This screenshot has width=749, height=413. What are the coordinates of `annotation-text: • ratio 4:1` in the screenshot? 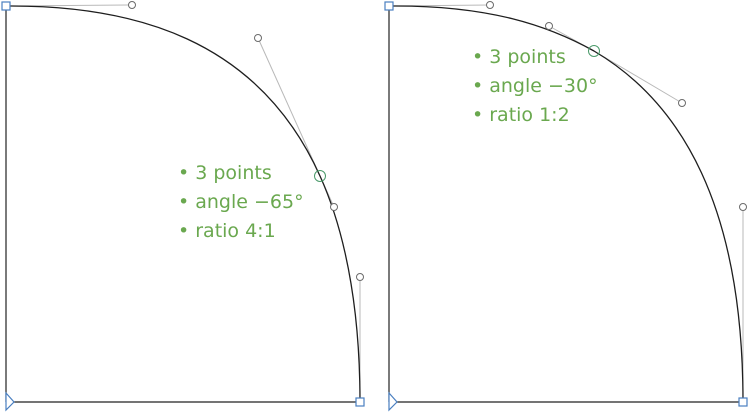 It's located at (227, 231).